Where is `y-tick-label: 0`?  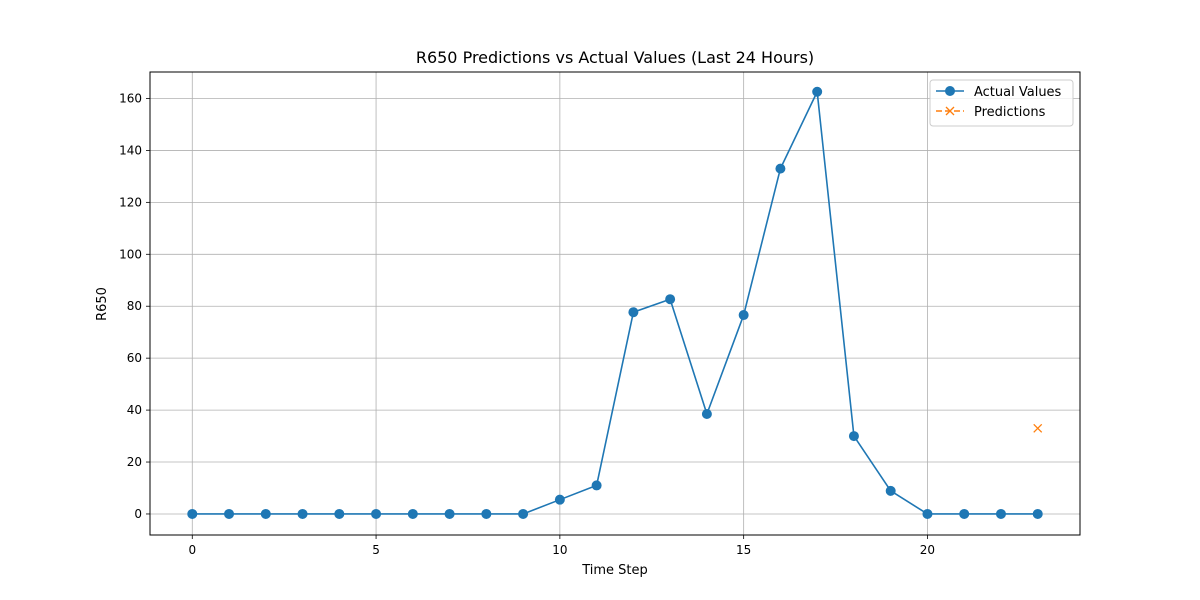
y-tick-label: 0 is located at coordinates (138, 514).